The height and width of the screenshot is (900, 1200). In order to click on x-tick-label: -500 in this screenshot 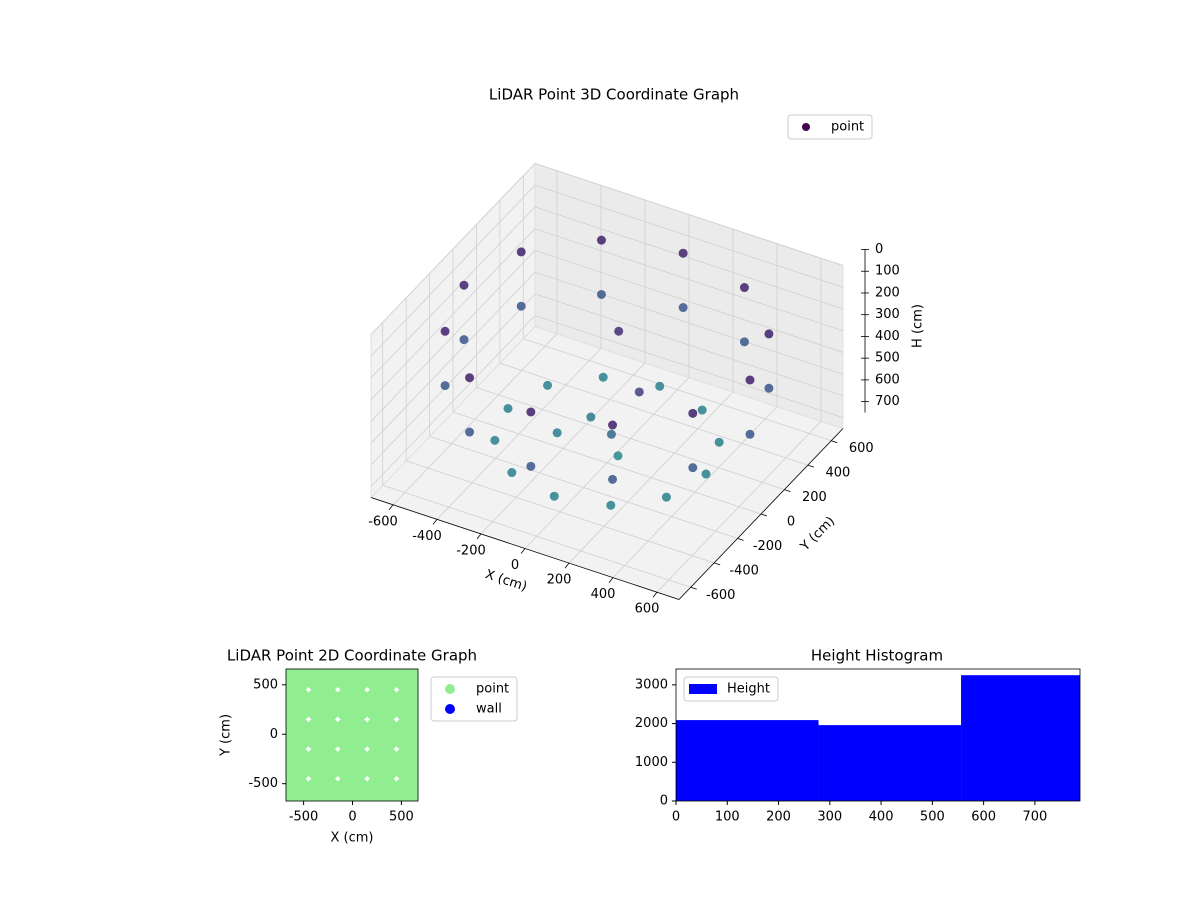, I will do `click(304, 817)`.